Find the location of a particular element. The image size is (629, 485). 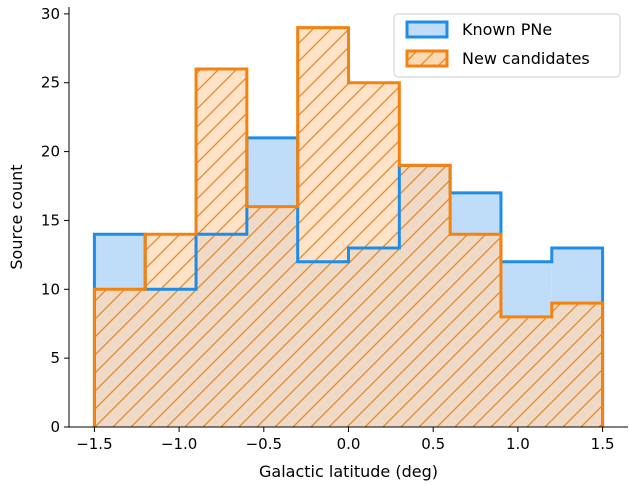

x-tick-label: −1.5 is located at coordinates (94, 444).